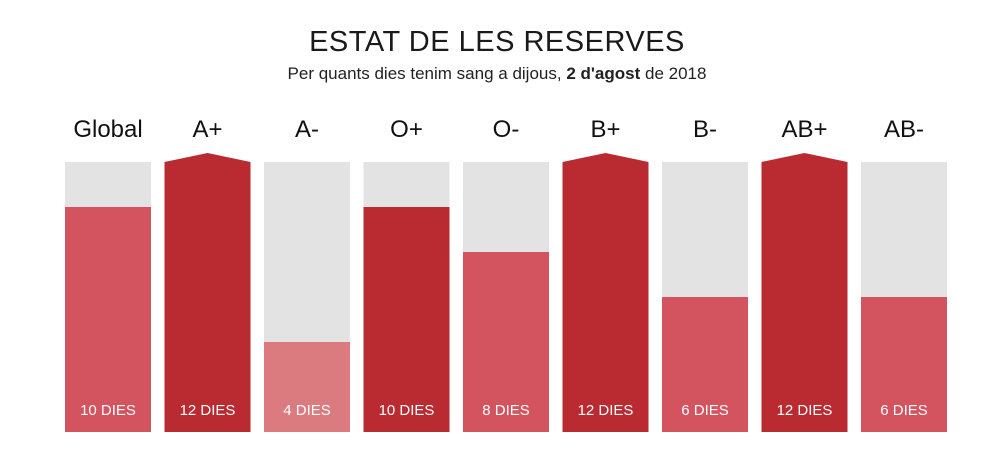 Image resolution: width=994 pixels, height=458 pixels. I want to click on bar-o-neg, so click(506, 342).